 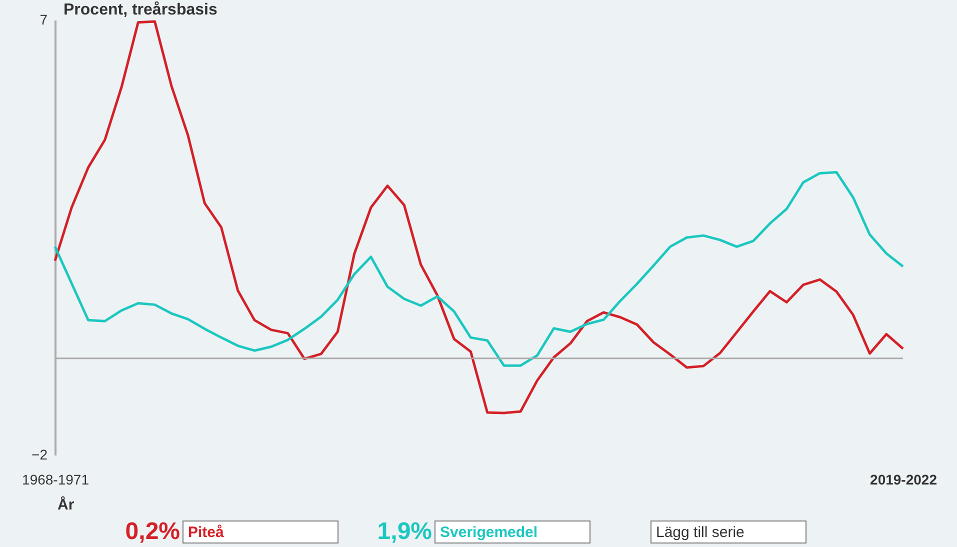 I want to click on x-axis-title: År, so click(x=66, y=505).